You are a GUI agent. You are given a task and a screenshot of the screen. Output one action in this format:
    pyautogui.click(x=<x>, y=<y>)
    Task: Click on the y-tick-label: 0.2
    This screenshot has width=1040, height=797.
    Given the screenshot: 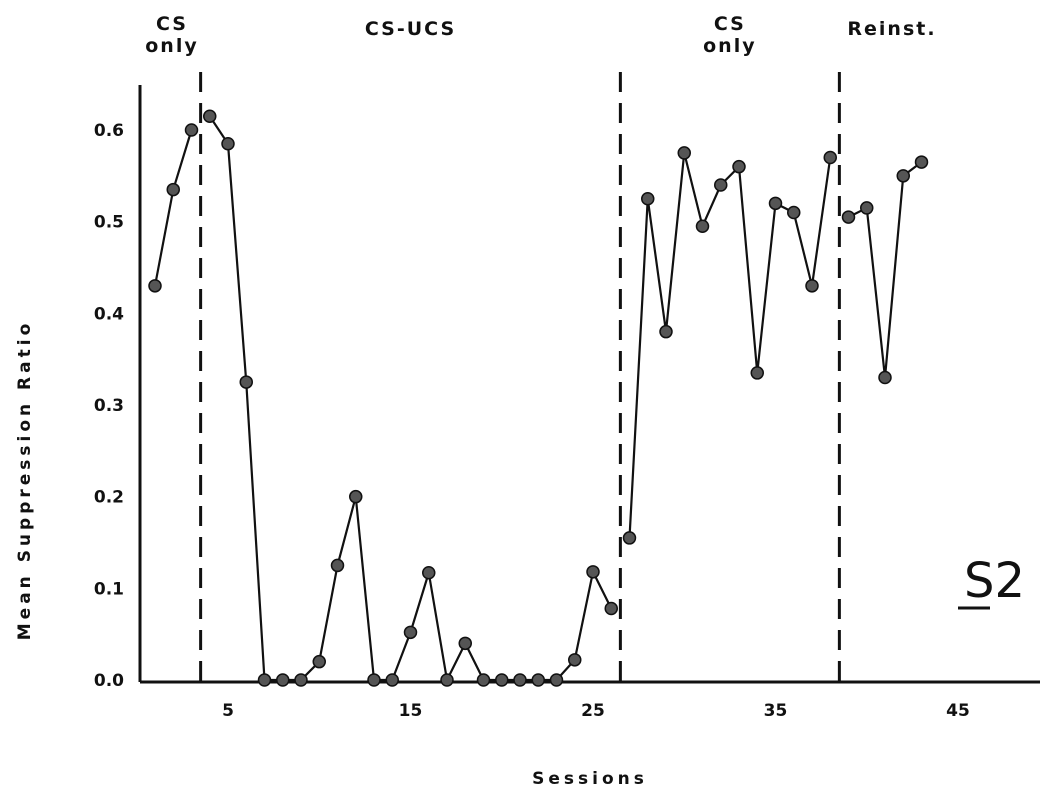 What is the action you would take?
    pyautogui.click(x=109, y=498)
    